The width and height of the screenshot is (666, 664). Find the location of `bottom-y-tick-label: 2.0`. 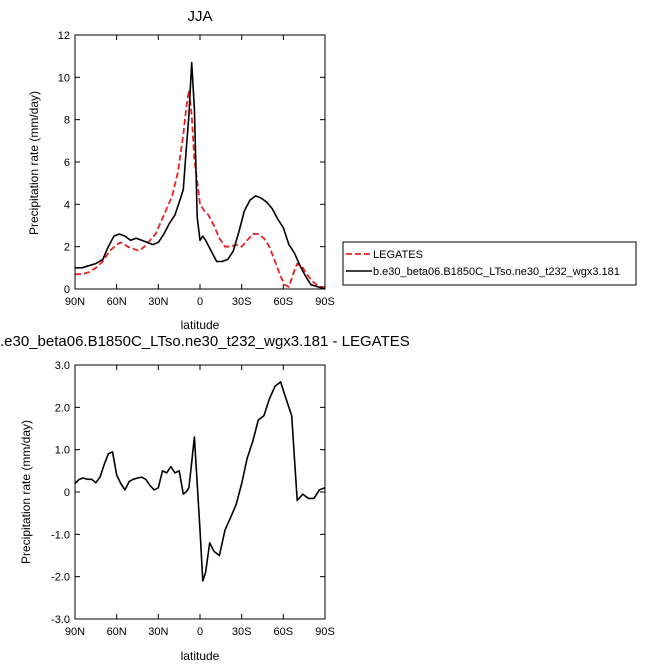

bottom-y-tick-label: 2.0 is located at coordinates (62, 408).